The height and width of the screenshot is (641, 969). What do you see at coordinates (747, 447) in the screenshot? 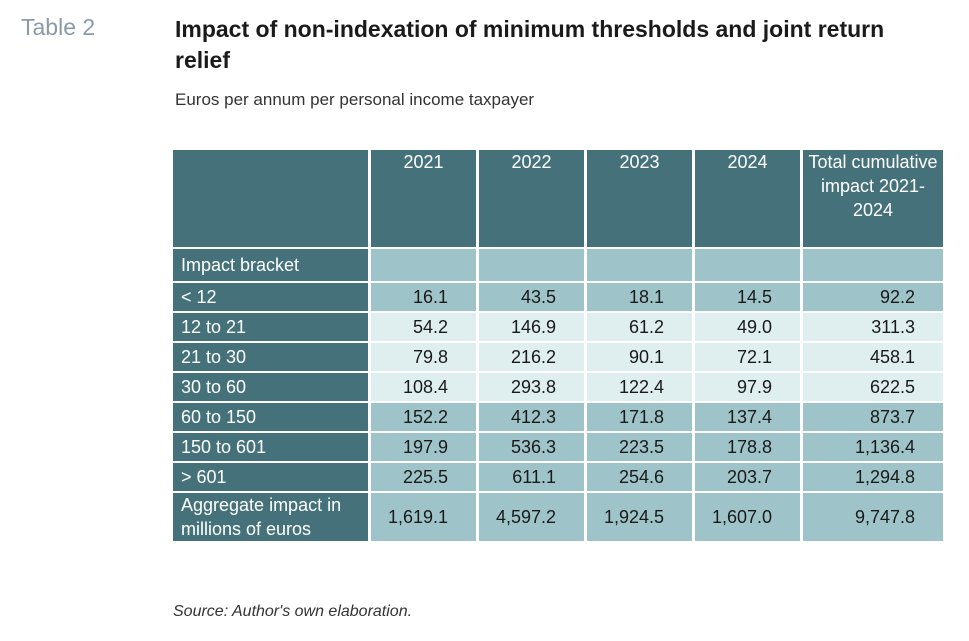
I see `cell-value: 178.8` at bounding box center [747, 447].